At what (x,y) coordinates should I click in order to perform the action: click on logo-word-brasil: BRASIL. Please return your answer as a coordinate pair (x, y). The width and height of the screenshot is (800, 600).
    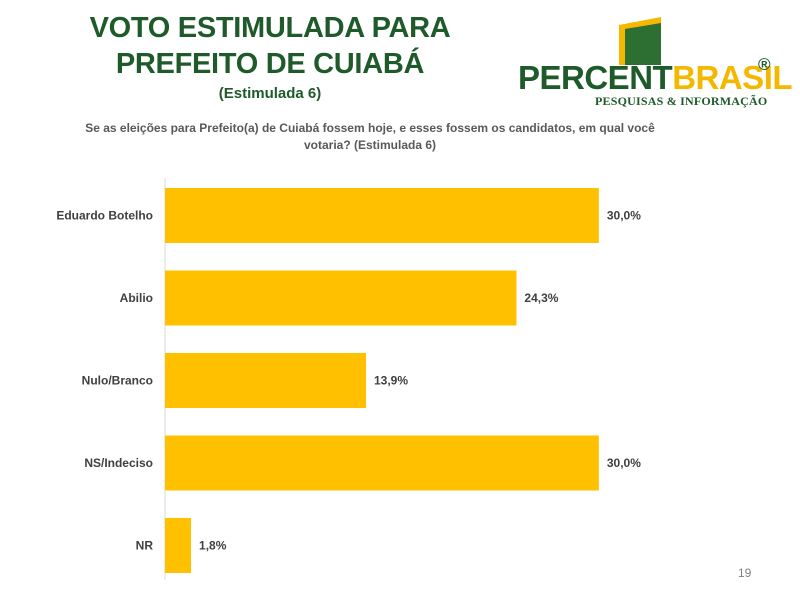
    Looking at the image, I should click on (732, 77).